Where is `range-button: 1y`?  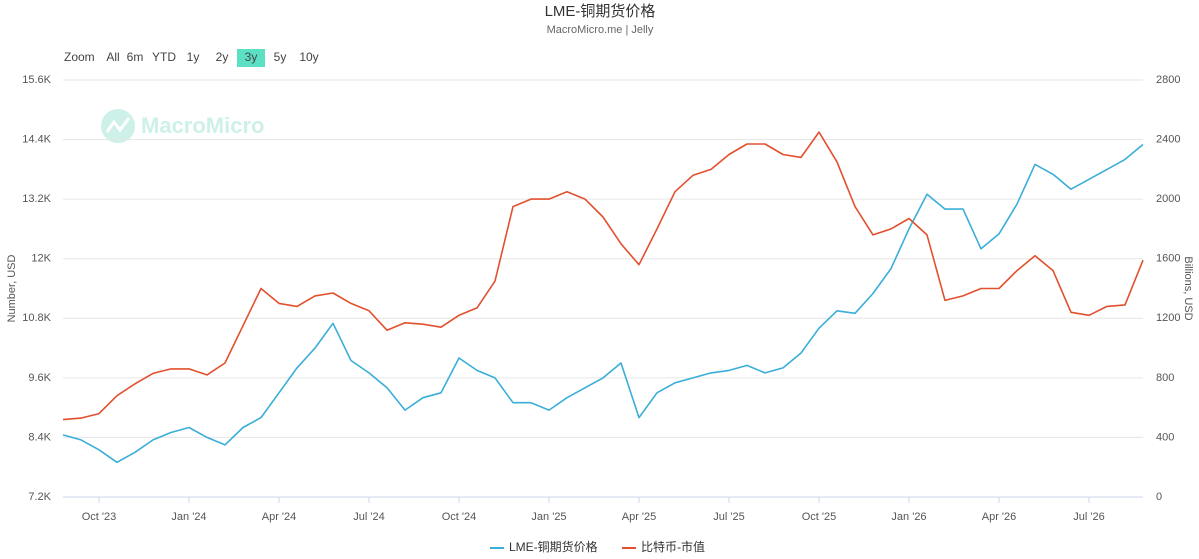
range-button: 1y is located at coordinates (193, 57).